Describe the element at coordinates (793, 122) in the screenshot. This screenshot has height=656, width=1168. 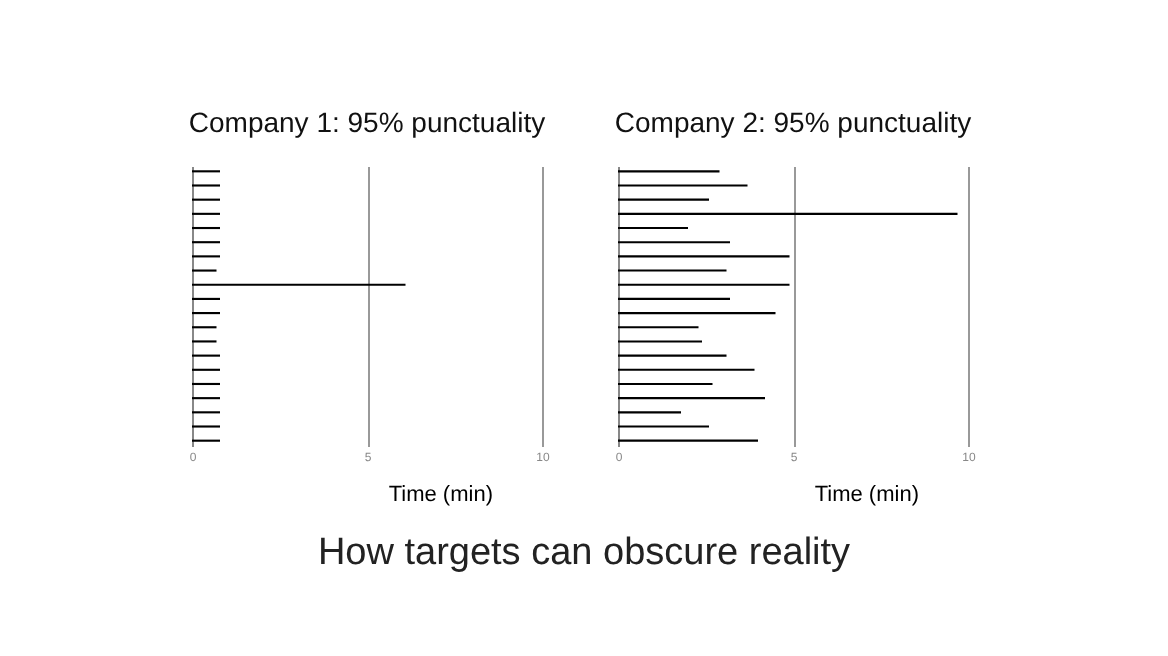
I see `chart-title: Company 2: 95% punctuality` at that location.